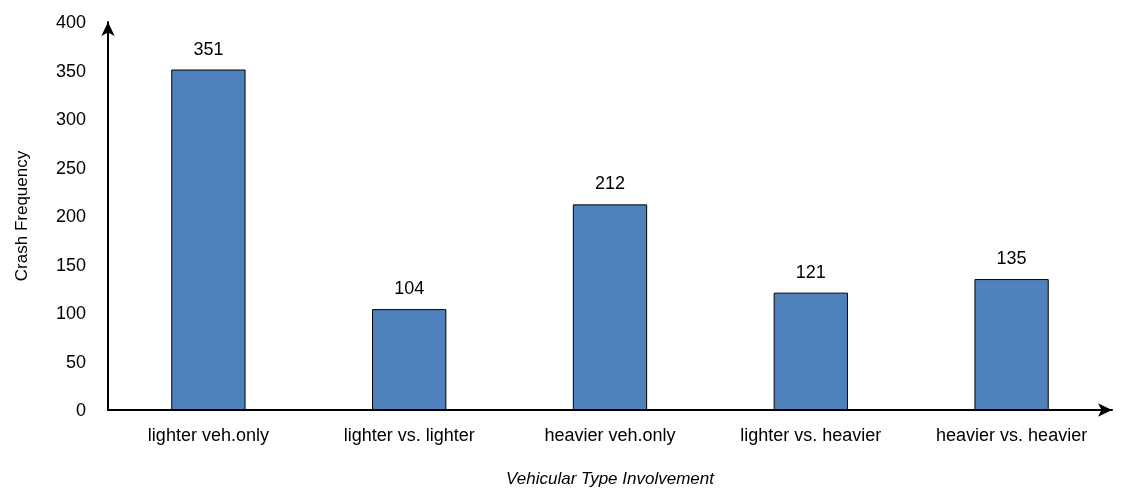 Image resolution: width=1129 pixels, height=504 pixels. What do you see at coordinates (21, 216) in the screenshot?
I see `y-axis-title: Crash Frequency` at bounding box center [21, 216].